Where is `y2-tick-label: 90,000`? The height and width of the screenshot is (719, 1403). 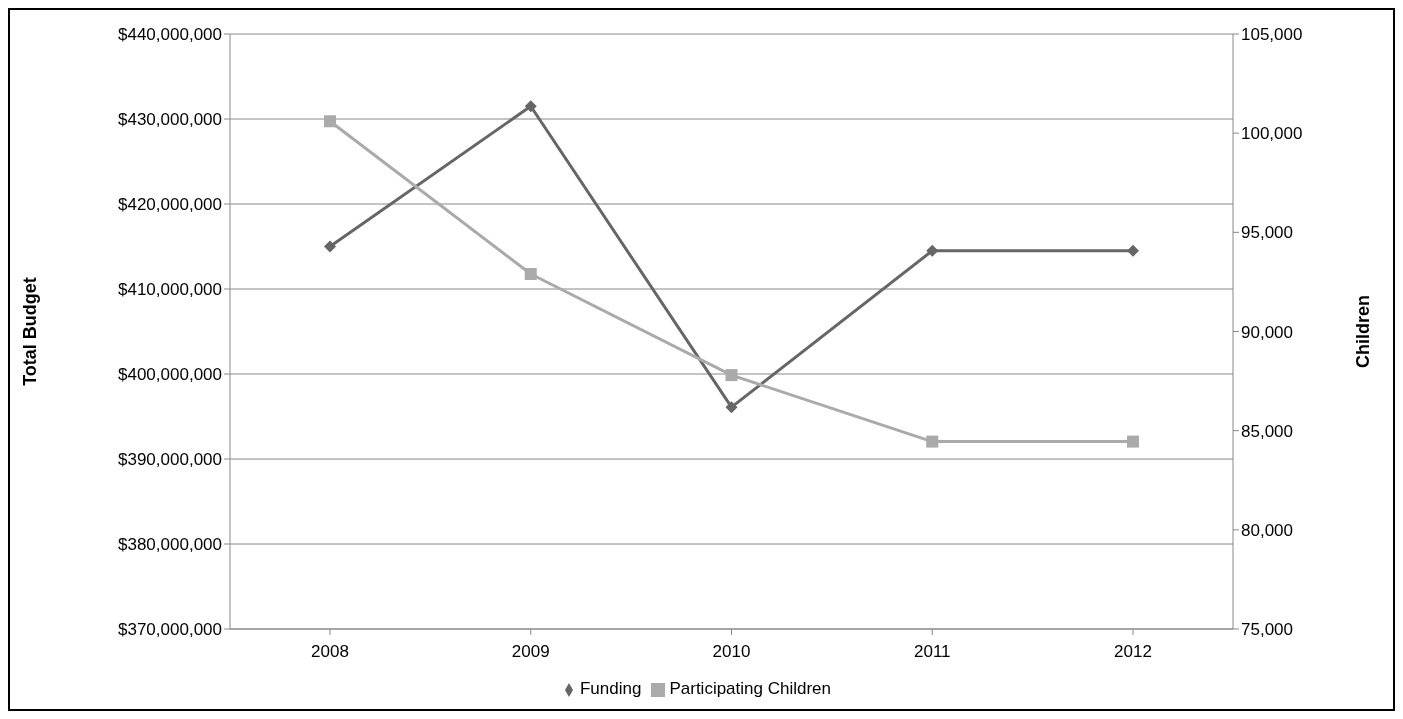
y2-tick-label: 90,000 is located at coordinates (1267, 332).